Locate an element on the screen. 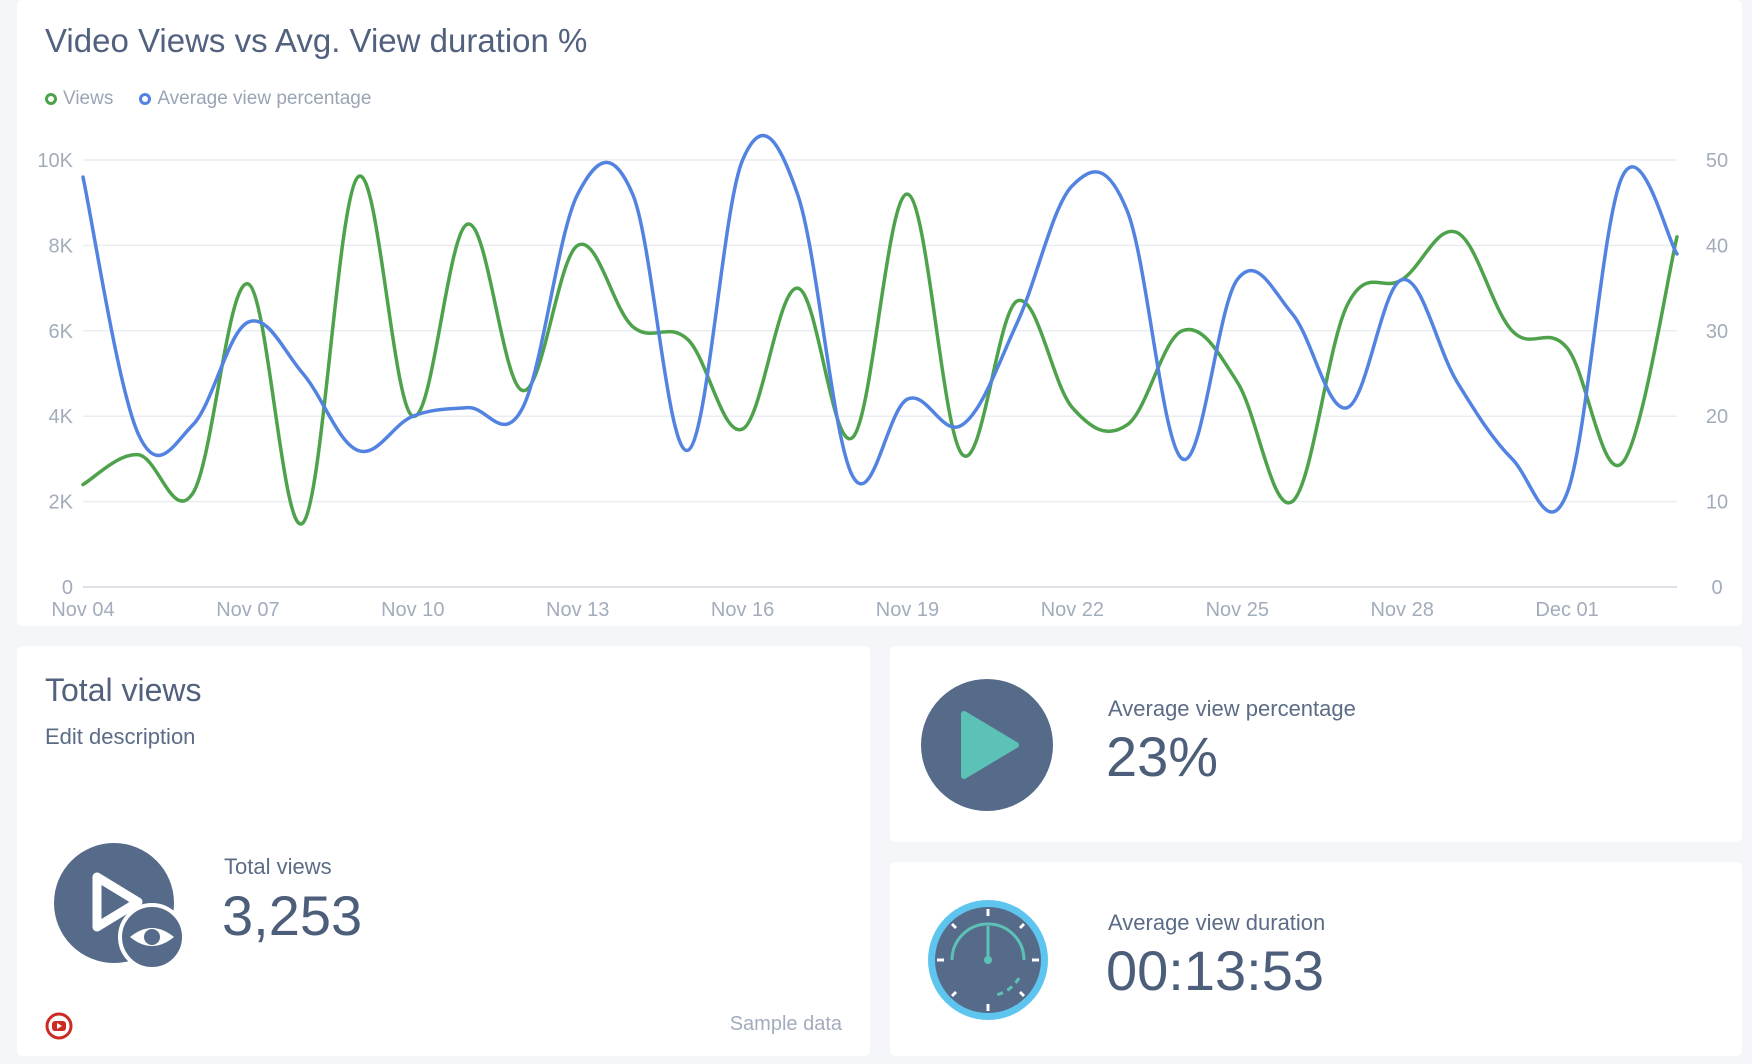  y-left-tick-label: 0 is located at coordinates (67, 588).